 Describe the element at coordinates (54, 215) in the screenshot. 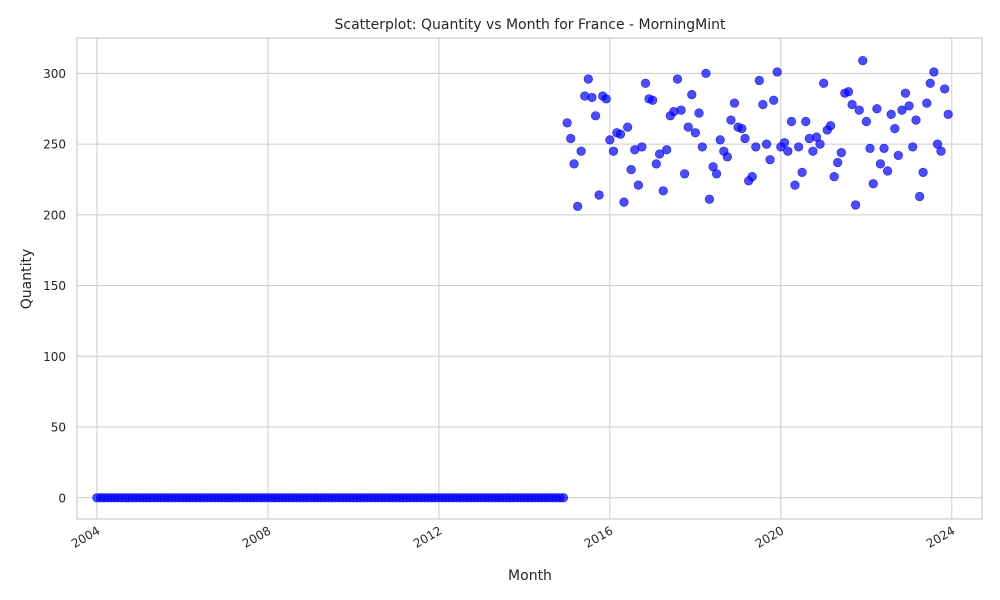

I see `y-tick-label: 200` at that location.